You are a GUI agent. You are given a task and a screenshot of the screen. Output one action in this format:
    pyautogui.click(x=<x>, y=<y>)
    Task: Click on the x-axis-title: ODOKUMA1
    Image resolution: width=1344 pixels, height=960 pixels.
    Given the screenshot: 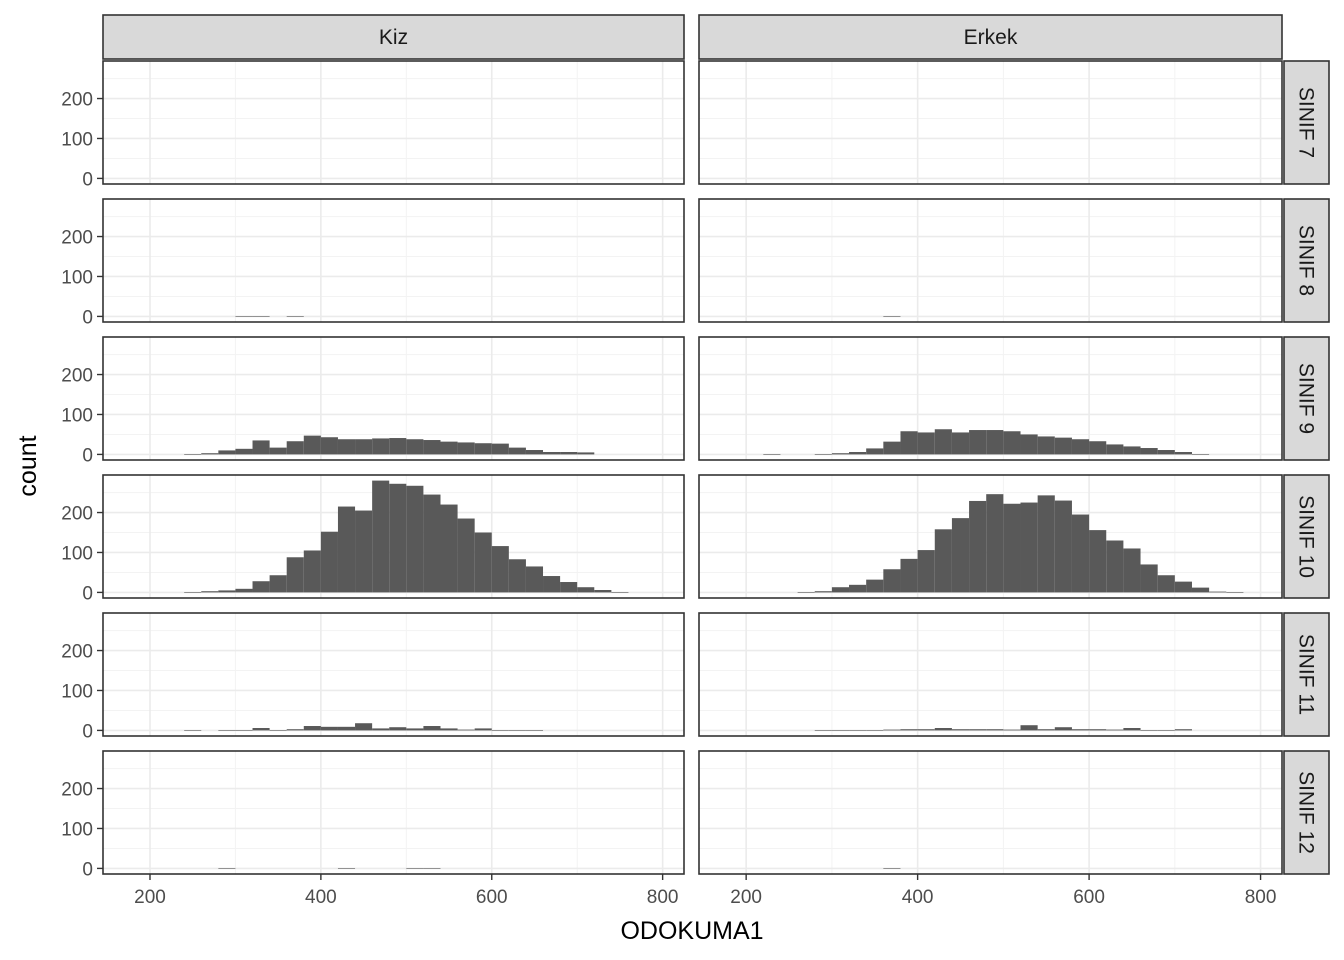 What is the action you would take?
    pyautogui.click(x=691, y=931)
    